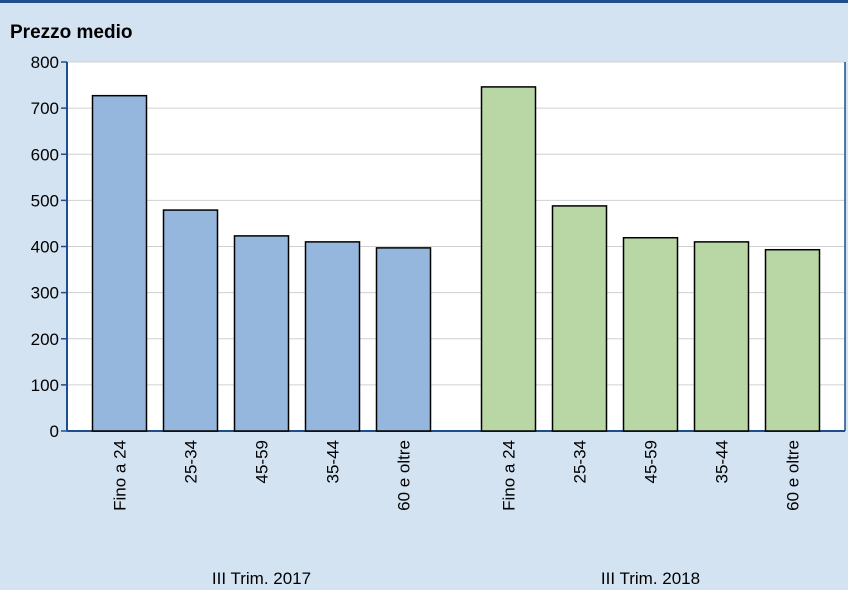  I want to click on y-tick-label: 500, so click(45, 200).